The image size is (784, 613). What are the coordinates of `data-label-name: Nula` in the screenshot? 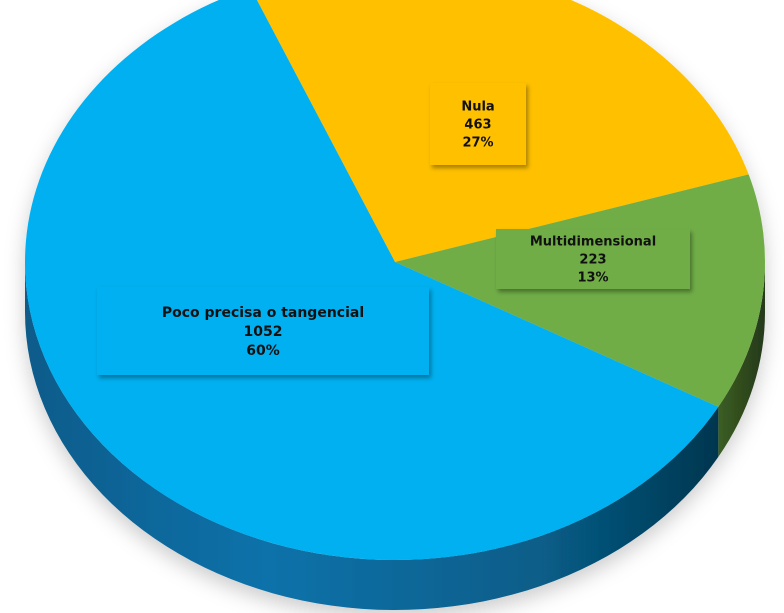 It's located at (477, 107).